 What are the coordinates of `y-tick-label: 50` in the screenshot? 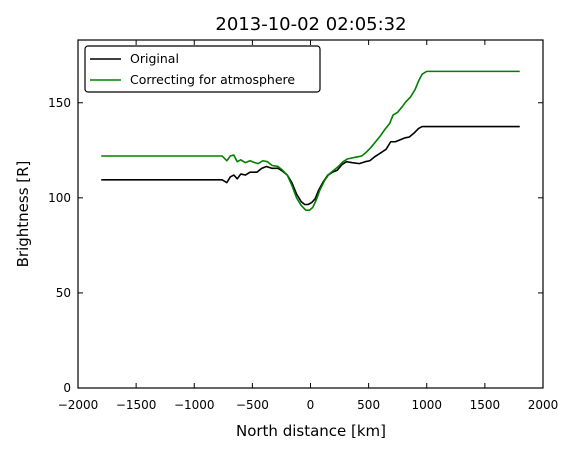 It's located at (63, 293).